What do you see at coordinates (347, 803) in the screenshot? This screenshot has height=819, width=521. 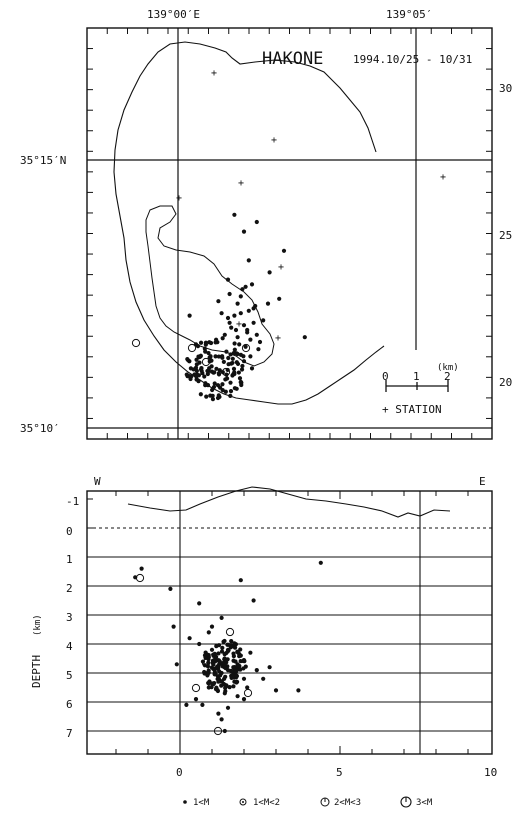 I see `legend-label-3: 2<M<3` at bounding box center [347, 803].